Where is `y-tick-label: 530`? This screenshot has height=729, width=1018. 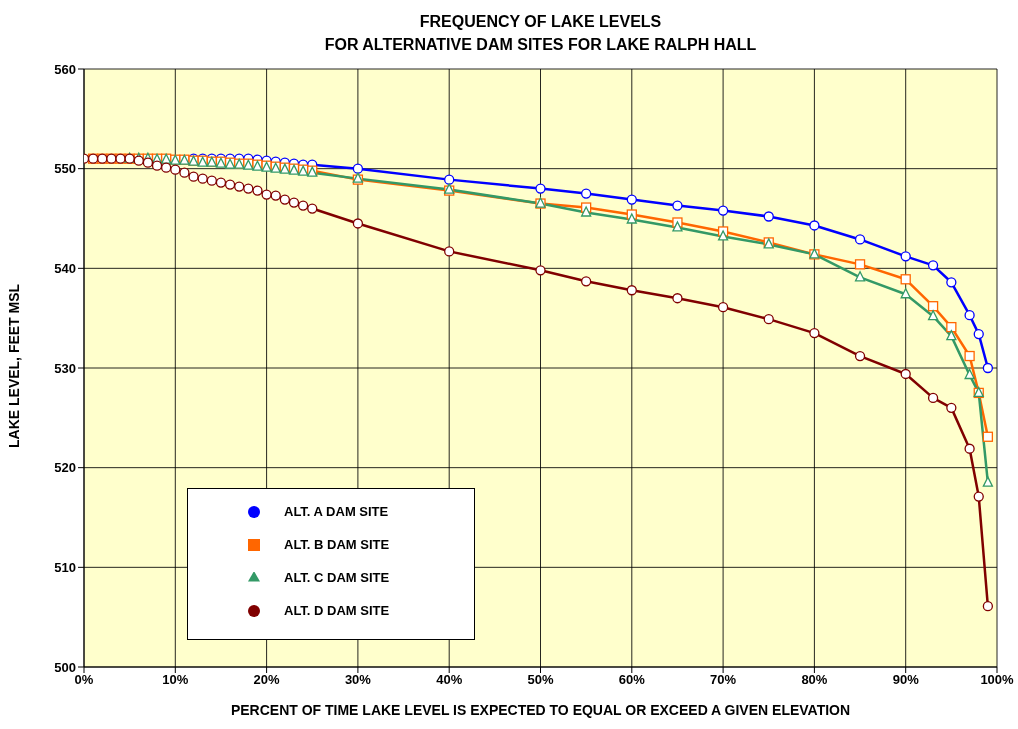 y-tick-label: 530 is located at coordinates (65, 368).